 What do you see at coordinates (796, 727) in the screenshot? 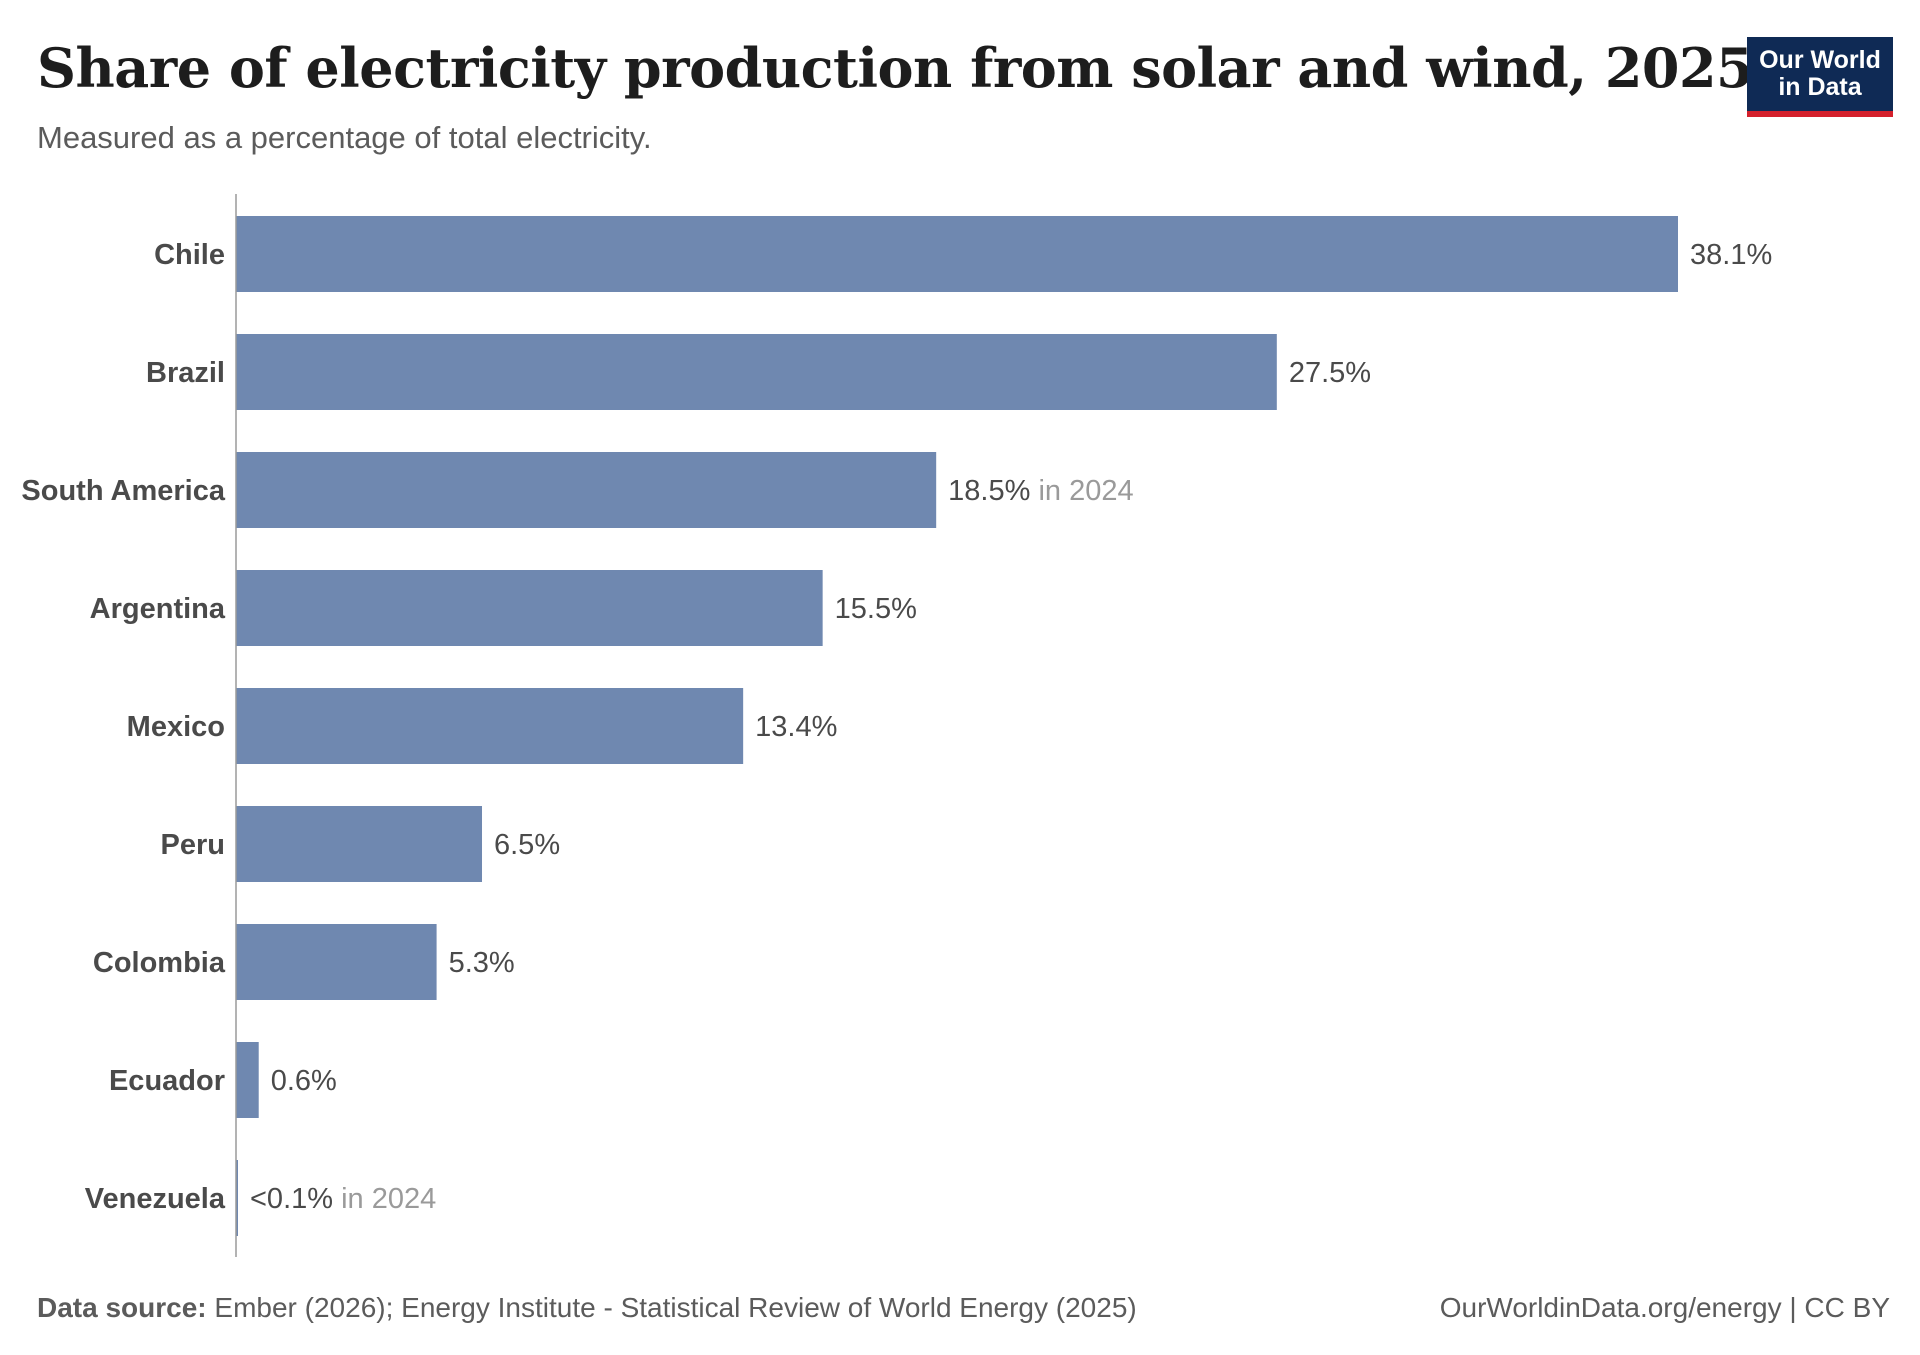
I see `value-label-mexico: 13.4%` at bounding box center [796, 727].